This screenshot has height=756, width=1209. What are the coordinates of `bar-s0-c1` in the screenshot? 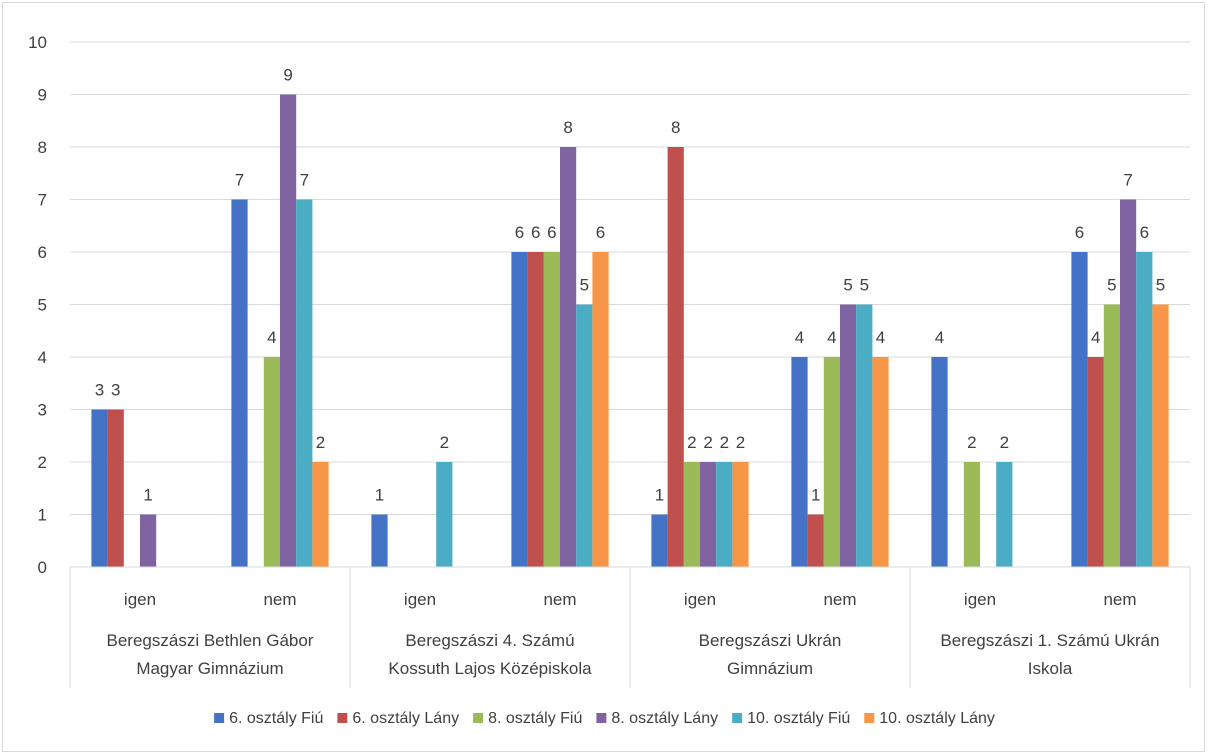 It's located at (239, 383).